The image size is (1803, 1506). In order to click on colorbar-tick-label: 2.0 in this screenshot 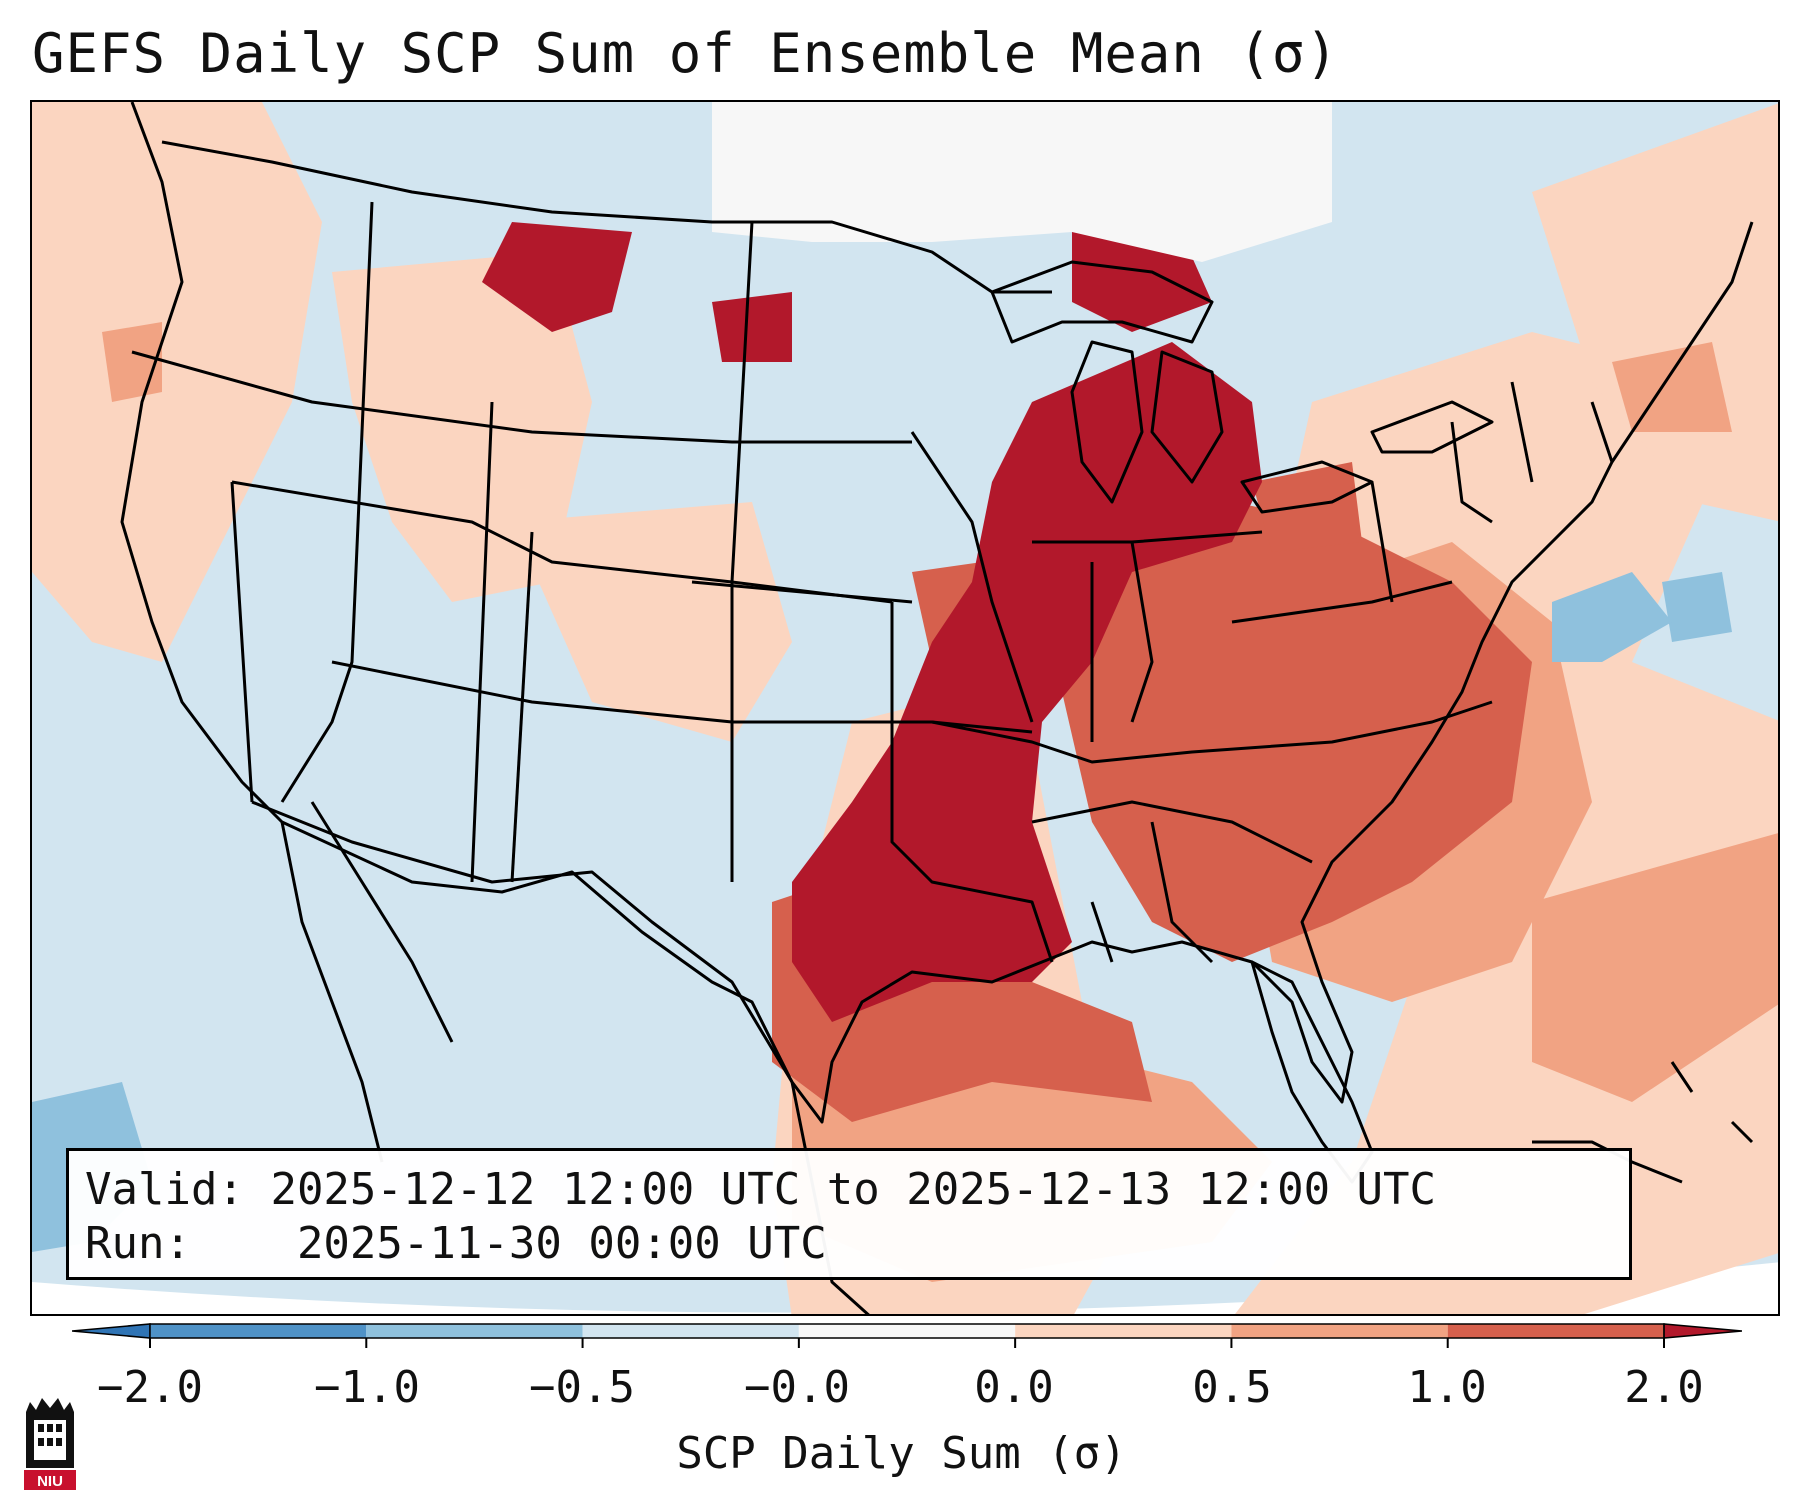, I will do `click(1664, 1387)`.